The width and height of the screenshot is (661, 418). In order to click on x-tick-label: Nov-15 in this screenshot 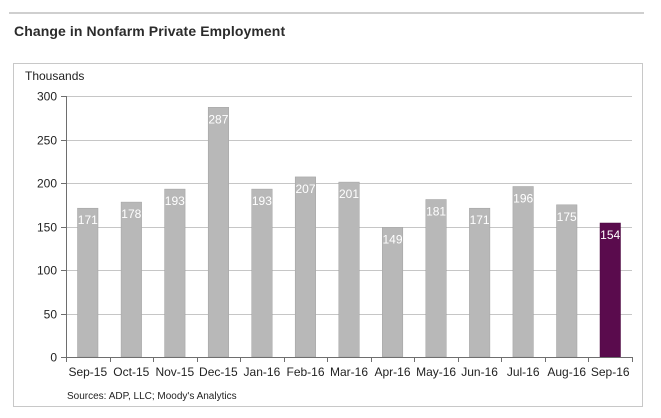, I will do `click(174, 372)`.